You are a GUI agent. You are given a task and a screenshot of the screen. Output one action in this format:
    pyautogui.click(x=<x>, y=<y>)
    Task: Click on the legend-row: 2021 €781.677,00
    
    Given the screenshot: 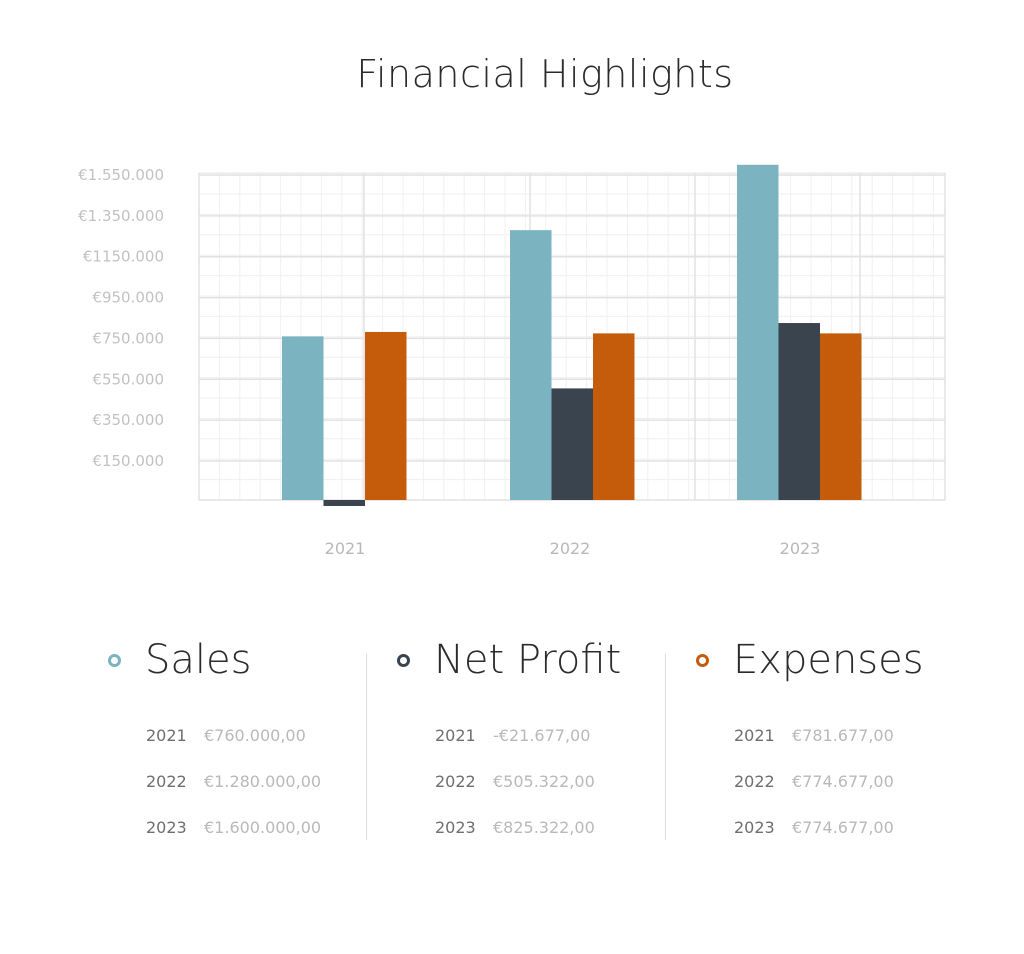 What is the action you would take?
    pyautogui.click(x=829, y=735)
    